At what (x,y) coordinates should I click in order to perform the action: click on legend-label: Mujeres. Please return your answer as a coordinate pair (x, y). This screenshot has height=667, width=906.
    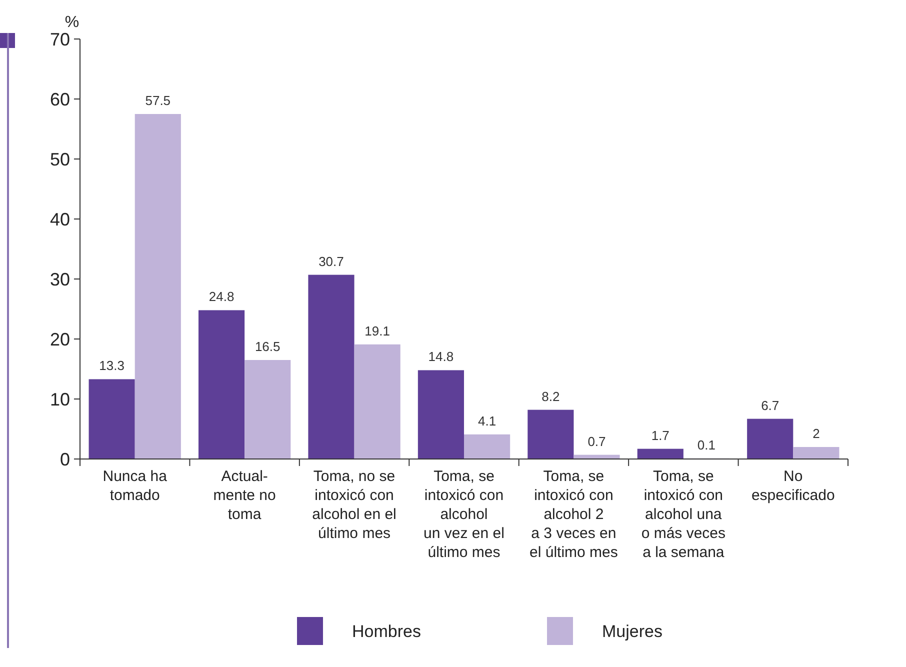
    Looking at the image, I should click on (632, 631).